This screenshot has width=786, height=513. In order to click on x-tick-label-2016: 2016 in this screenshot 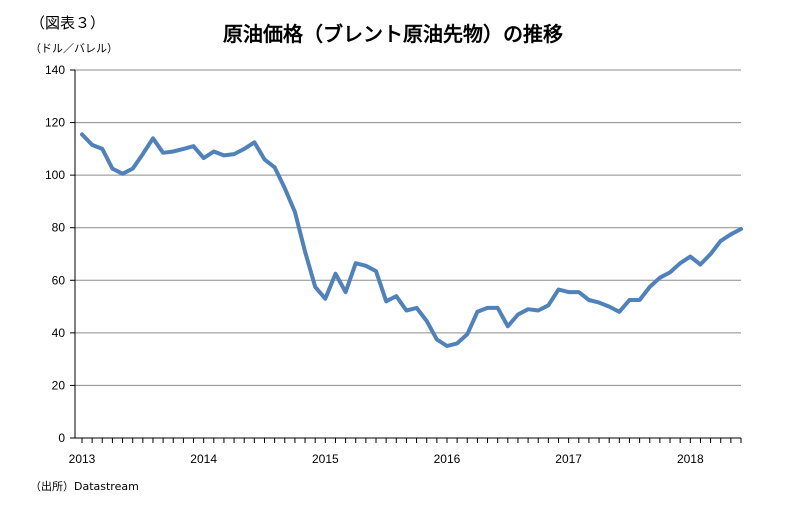, I will do `click(447, 459)`.